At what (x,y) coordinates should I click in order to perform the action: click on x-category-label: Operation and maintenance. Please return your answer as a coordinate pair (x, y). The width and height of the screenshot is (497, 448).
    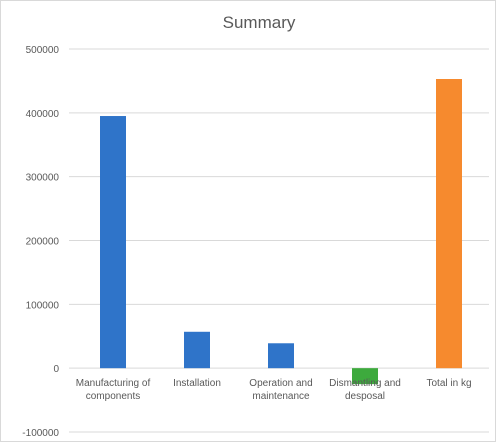
    Looking at the image, I should click on (280, 390).